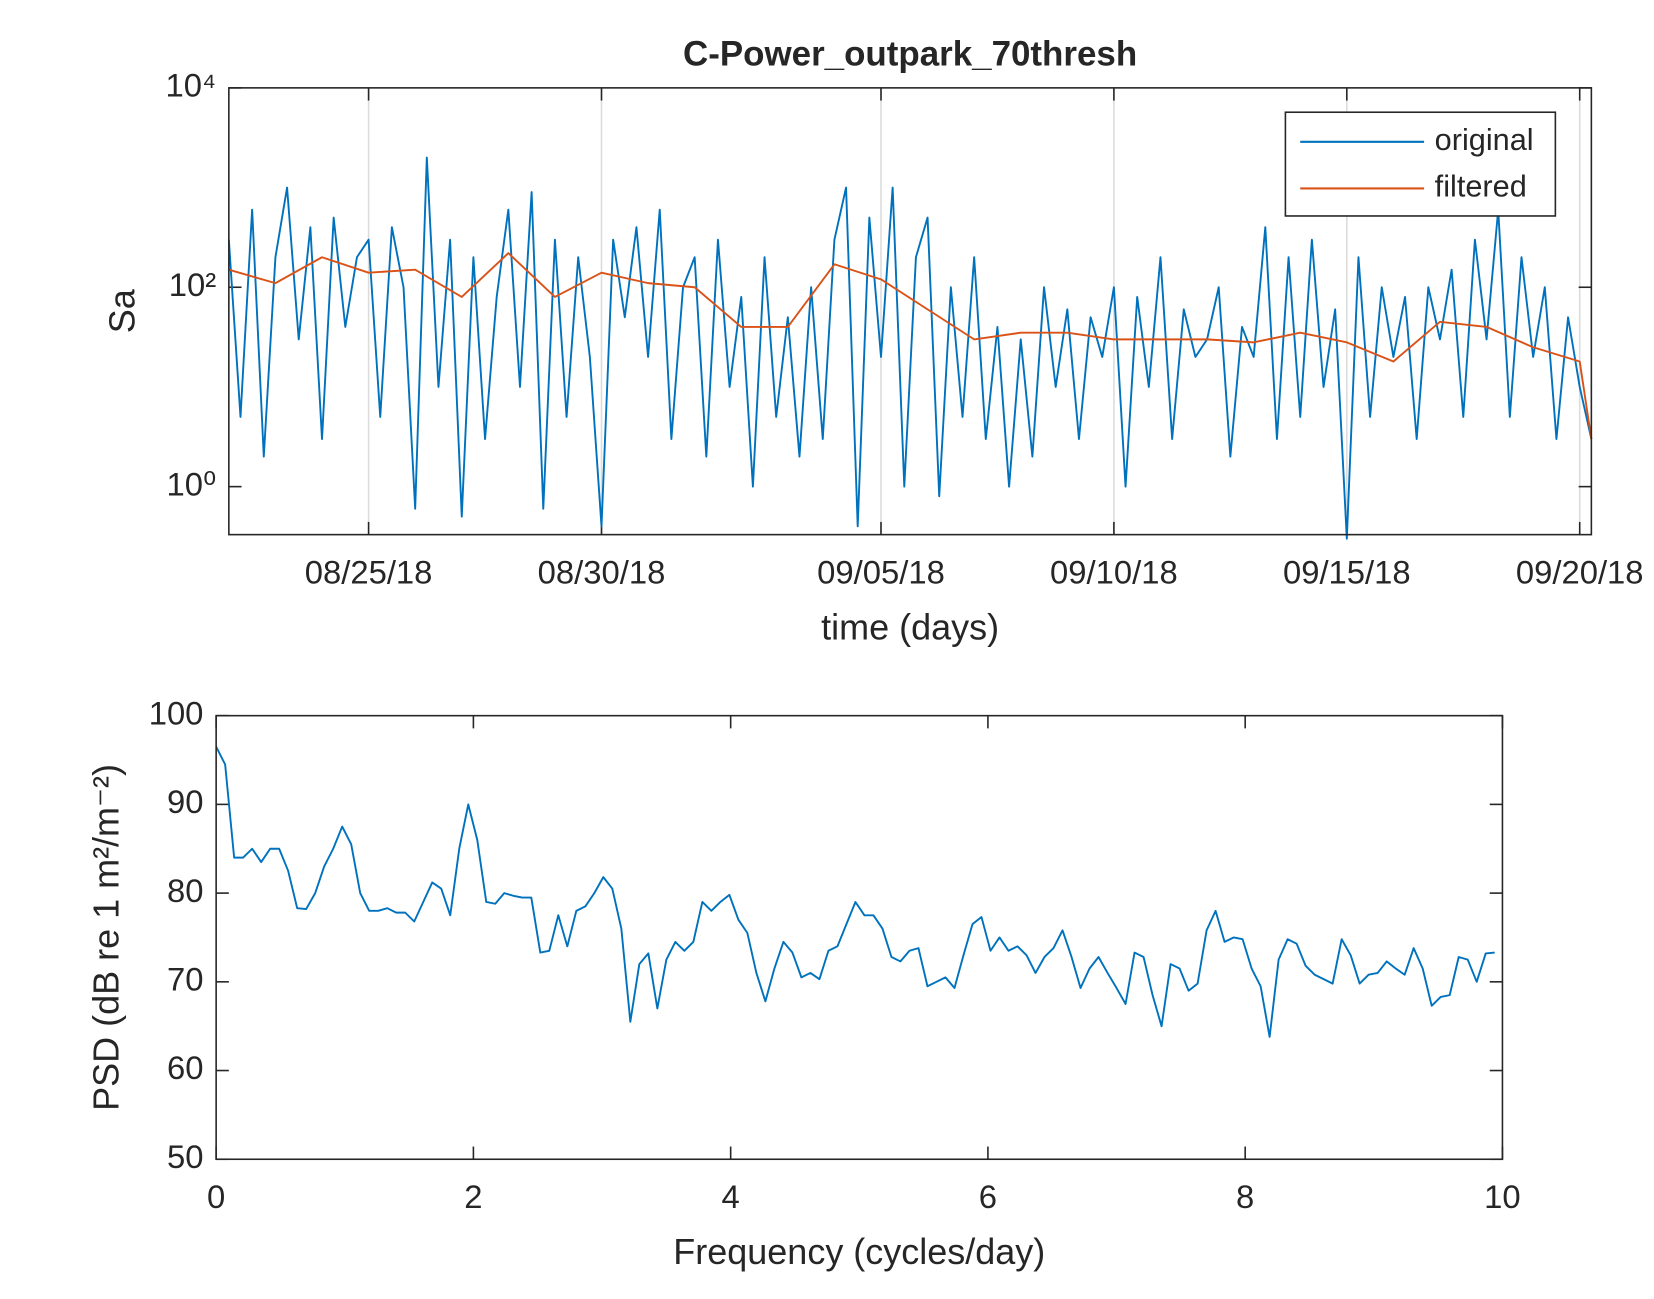 This screenshot has width=1654, height=1299. I want to click on series-line, so click(910, 346).